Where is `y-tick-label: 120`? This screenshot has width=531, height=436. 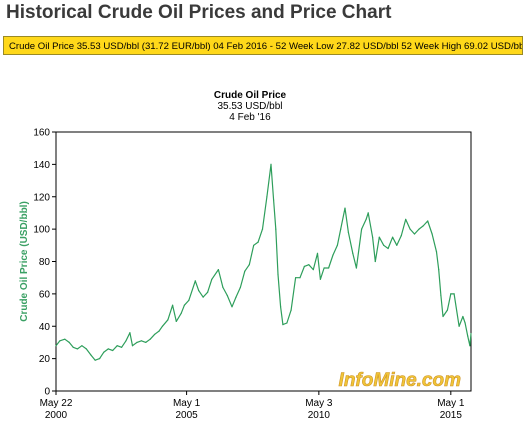
y-tick-label: 120 is located at coordinates (41, 197).